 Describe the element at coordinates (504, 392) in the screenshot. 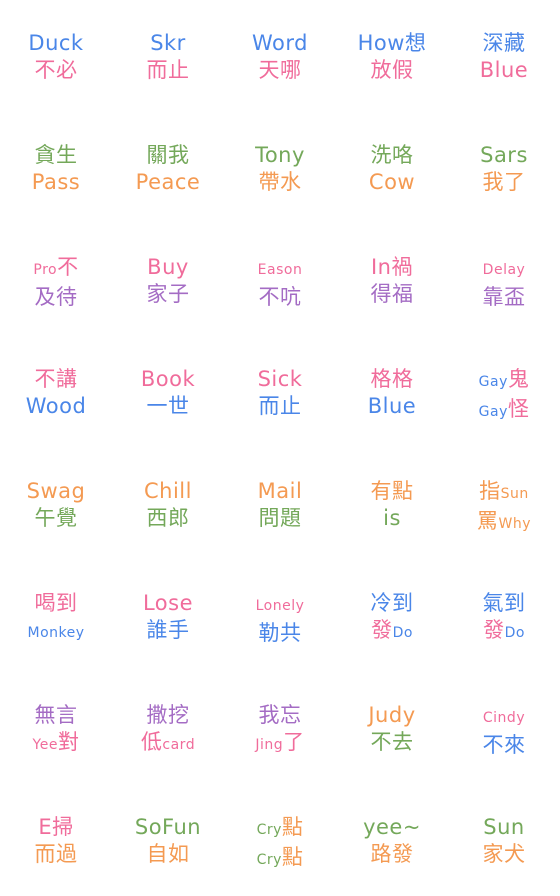

I see `sticker-cell: Gay鬼 Gay怪` at that location.